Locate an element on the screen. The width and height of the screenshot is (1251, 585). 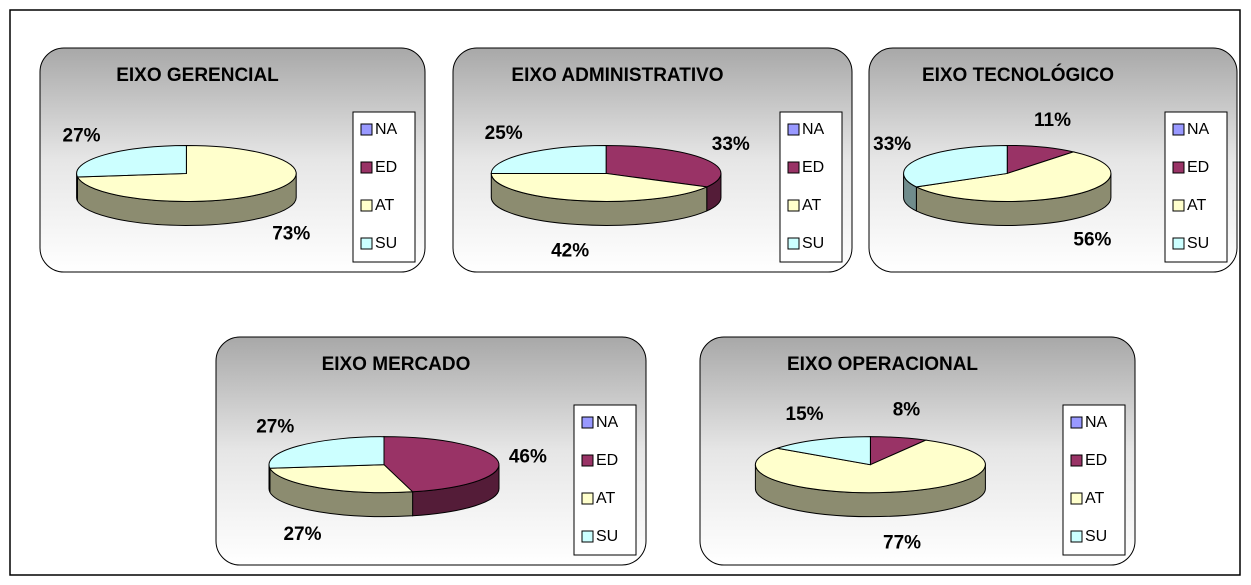
chart-title: EIXO OPERACIONAL is located at coordinates (882, 364).